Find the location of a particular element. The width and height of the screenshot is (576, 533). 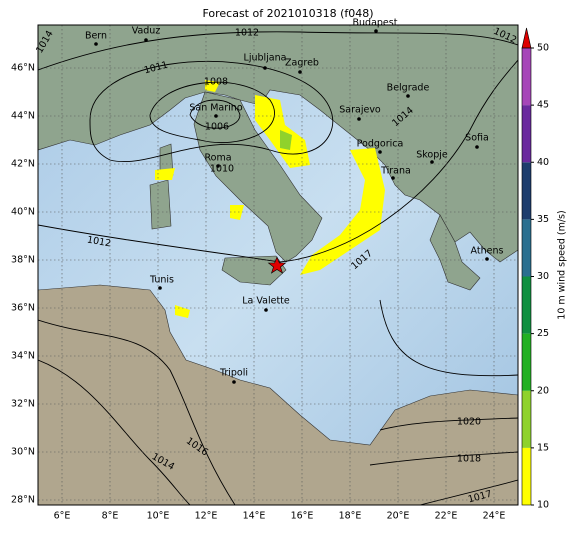

city-label: Budapest is located at coordinates (375, 23).